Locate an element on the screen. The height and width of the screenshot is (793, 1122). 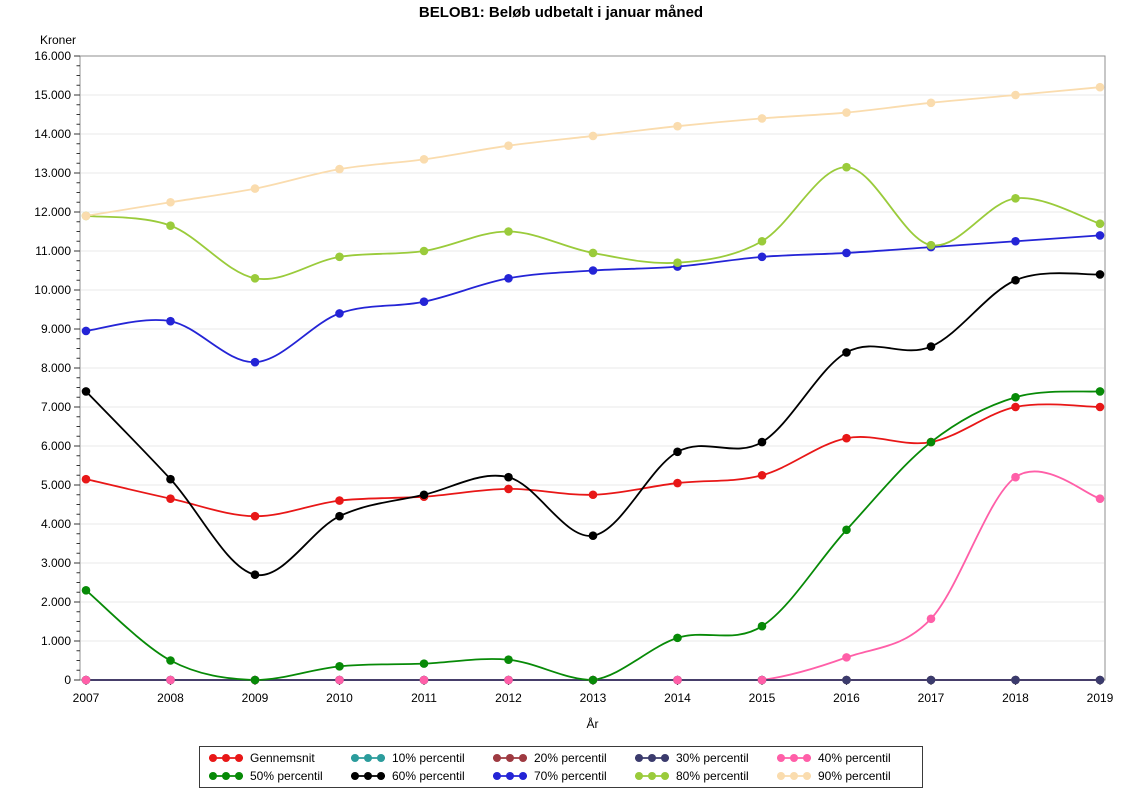
x-tick-label: 2012 is located at coordinates (508, 698).